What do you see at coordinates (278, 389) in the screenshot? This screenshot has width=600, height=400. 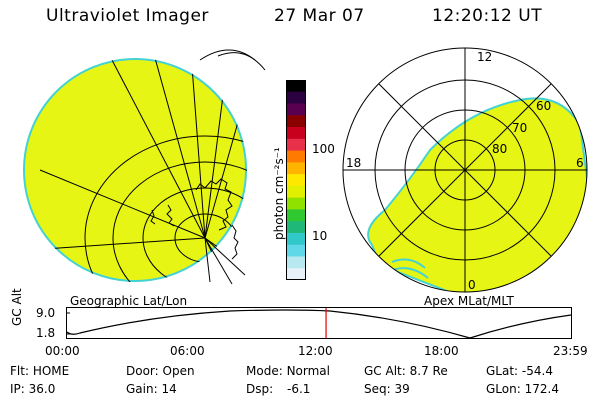 I see `dsp-readout: Dsp: -6.1` at bounding box center [278, 389].